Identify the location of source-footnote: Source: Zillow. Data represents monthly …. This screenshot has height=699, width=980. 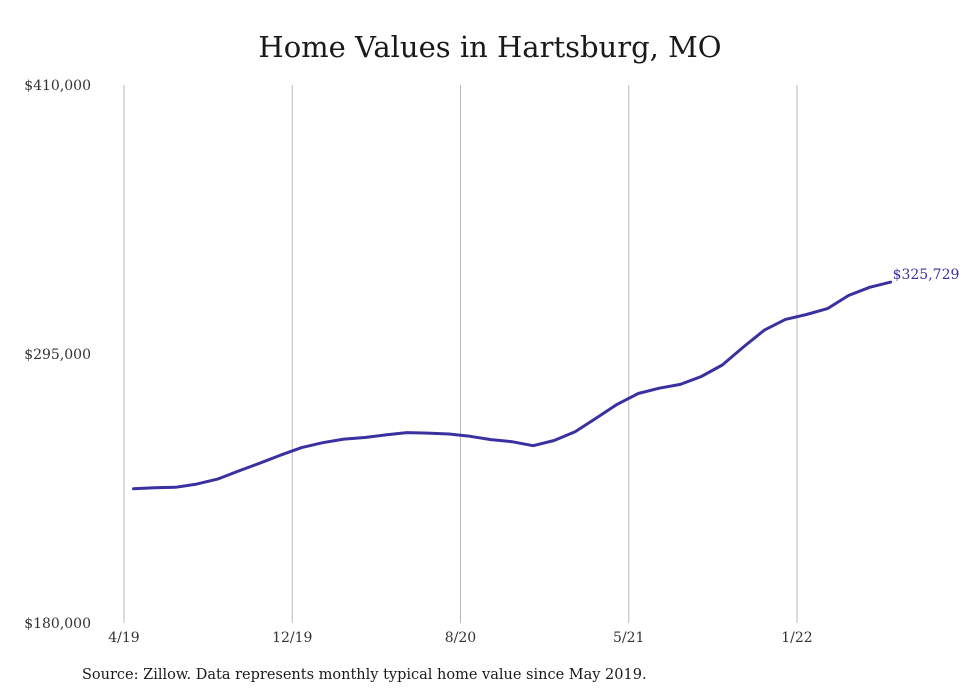
(364, 675).